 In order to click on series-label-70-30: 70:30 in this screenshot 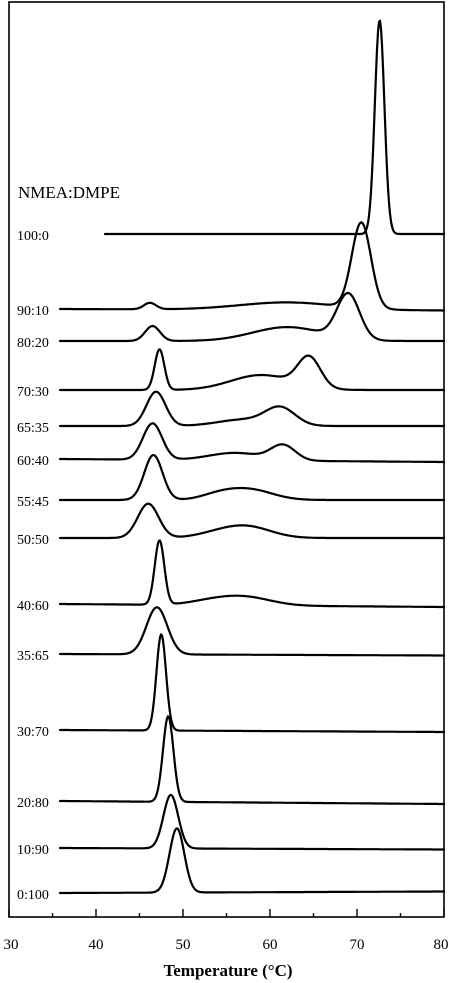, I will do `click(33, 392)`.